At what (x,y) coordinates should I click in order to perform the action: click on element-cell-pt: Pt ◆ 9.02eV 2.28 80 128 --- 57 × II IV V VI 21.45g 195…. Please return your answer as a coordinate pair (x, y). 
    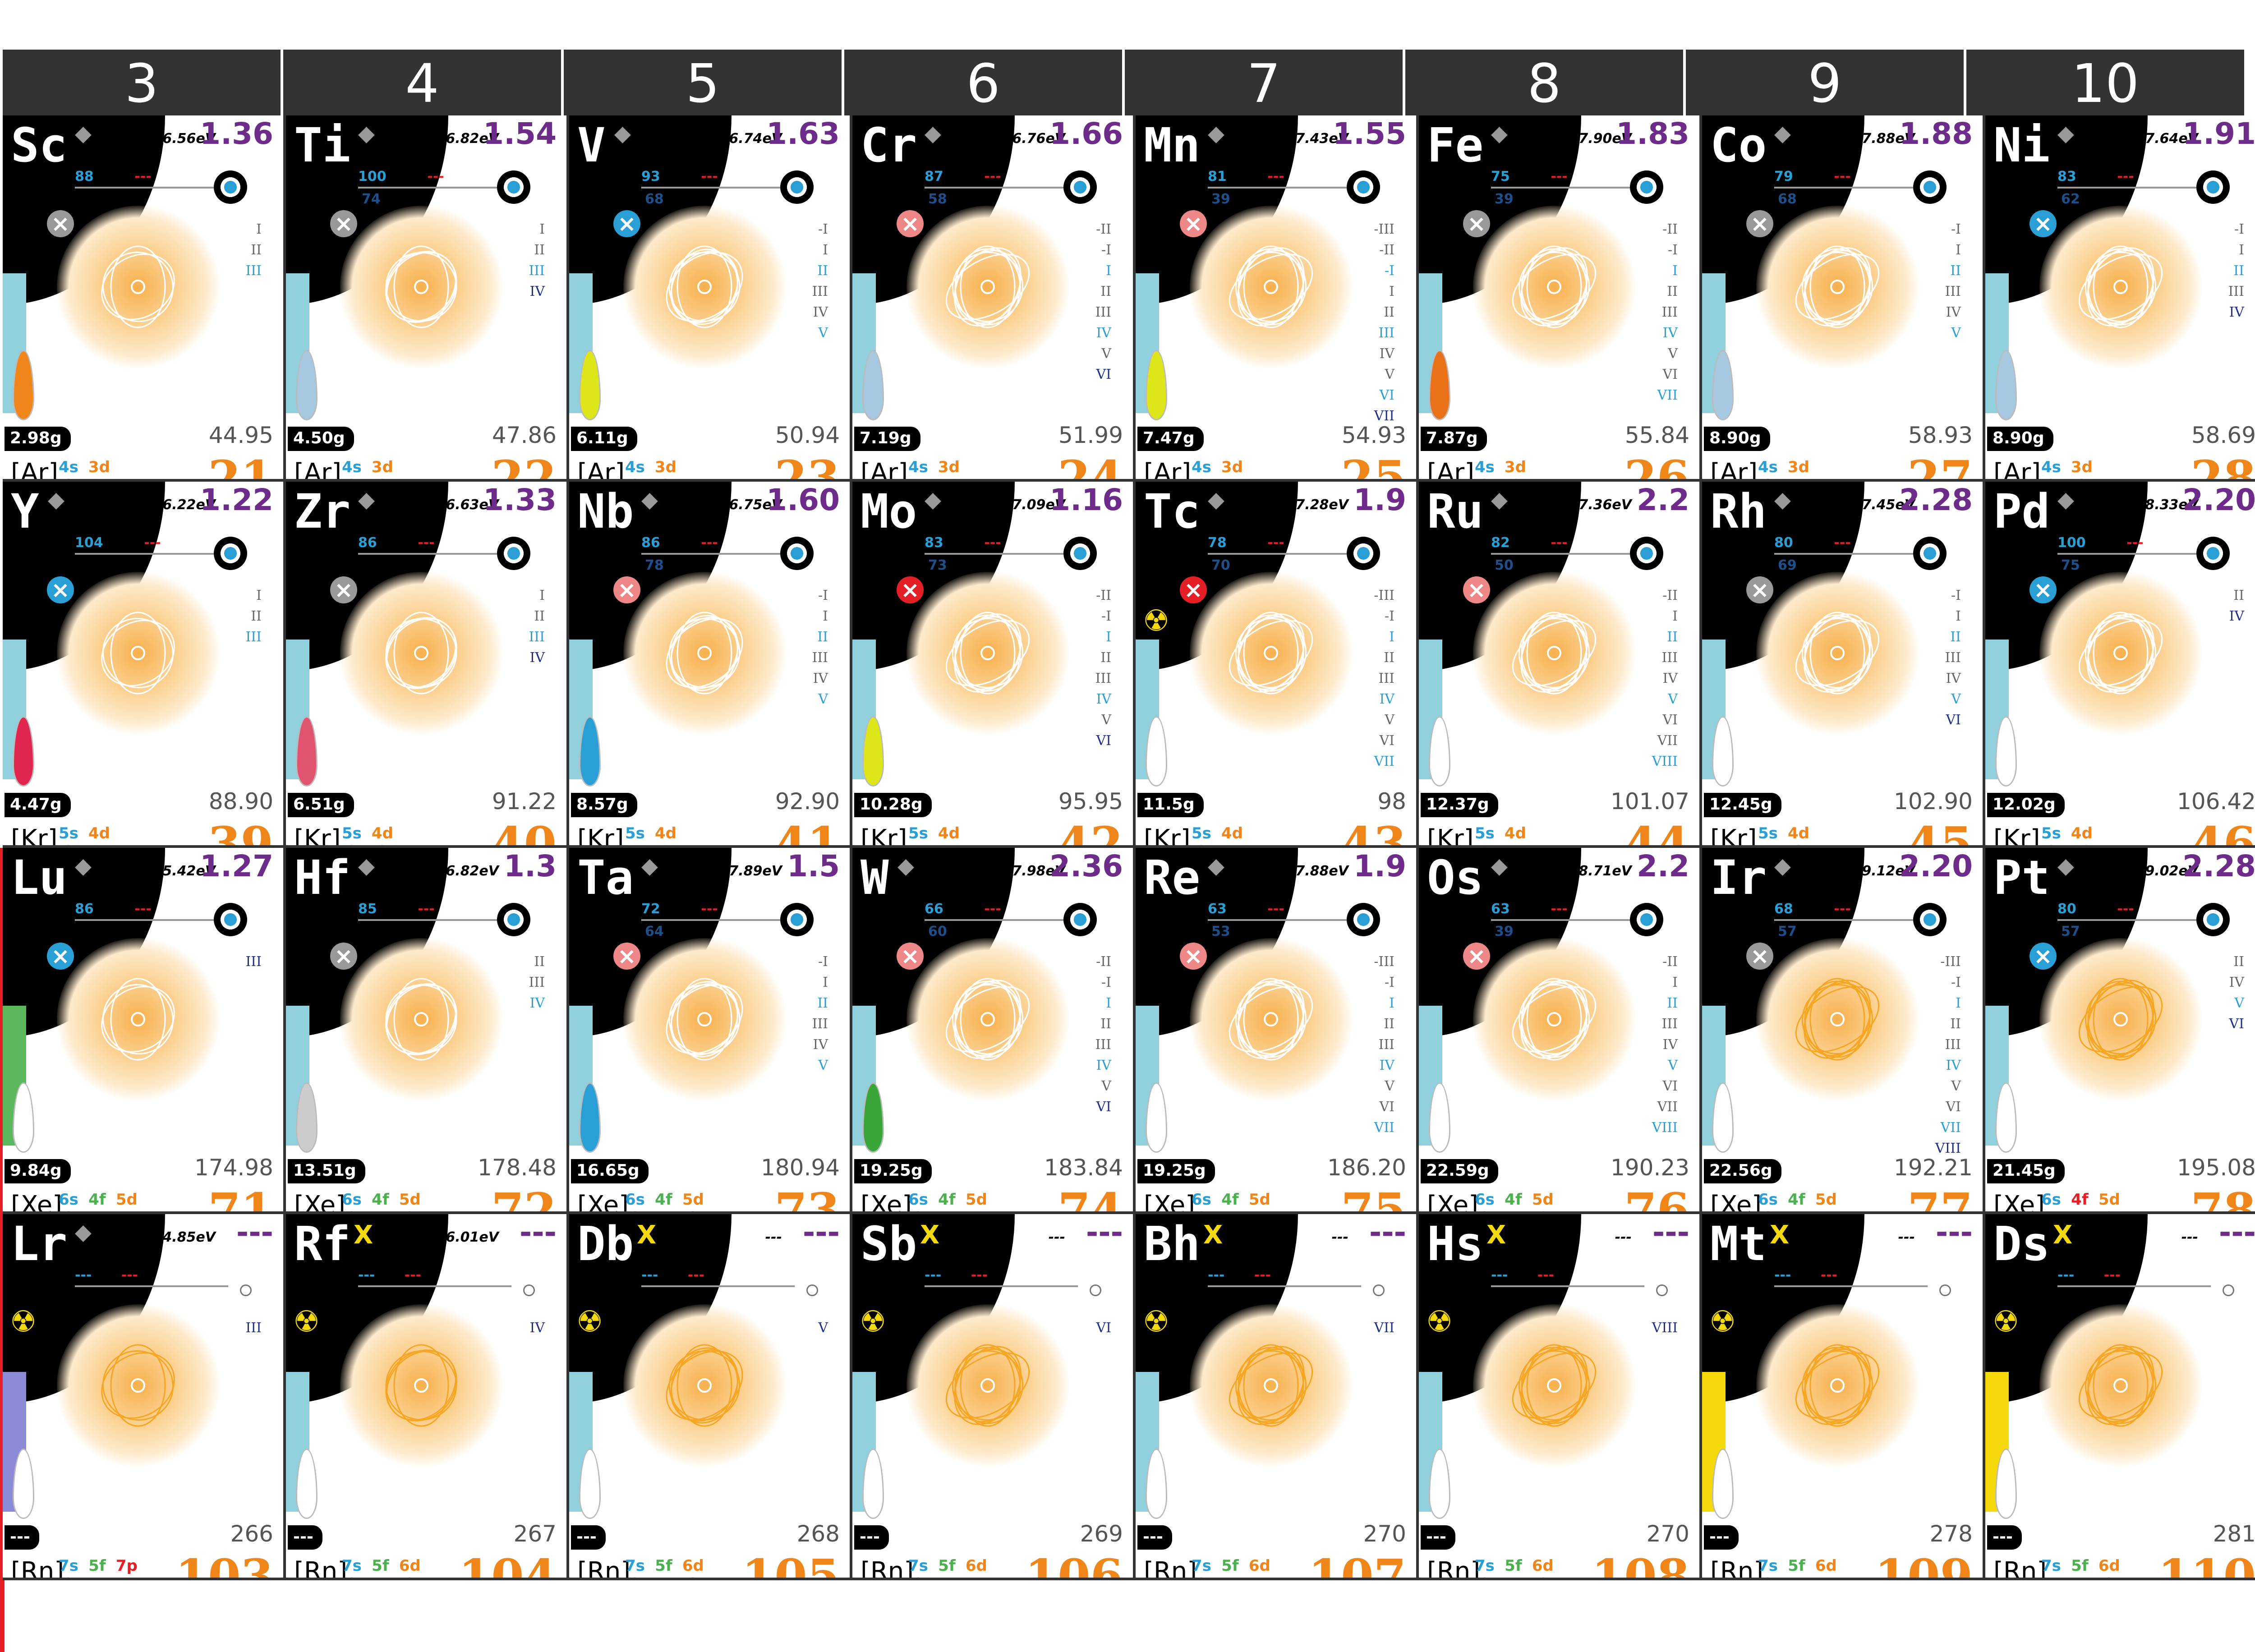
    Looking at the image, I should click on (2120, 1031).